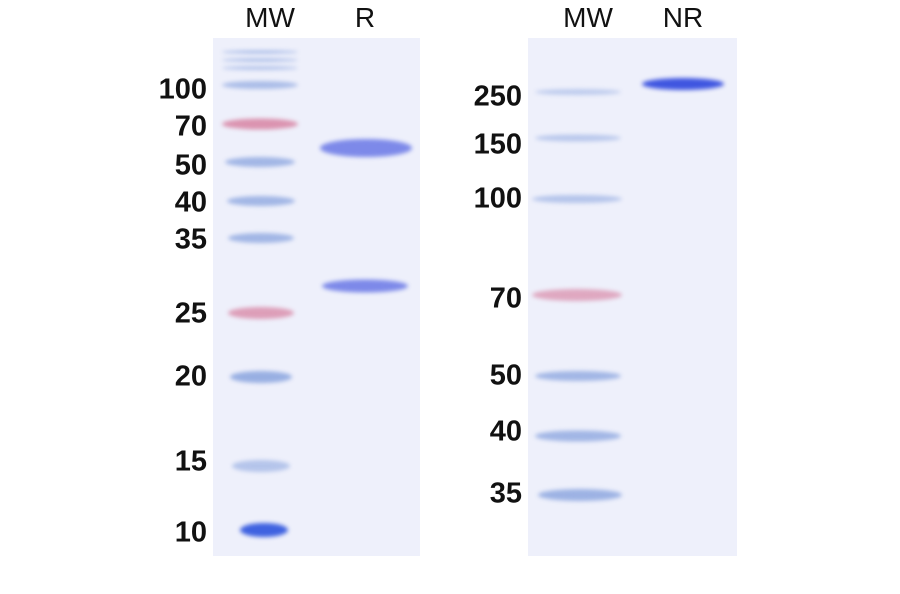 This screenshot has height=594, width=900. Describe the element at coordinates (497, 96) in the screenshot. I see `mw-label: 250` at that location.